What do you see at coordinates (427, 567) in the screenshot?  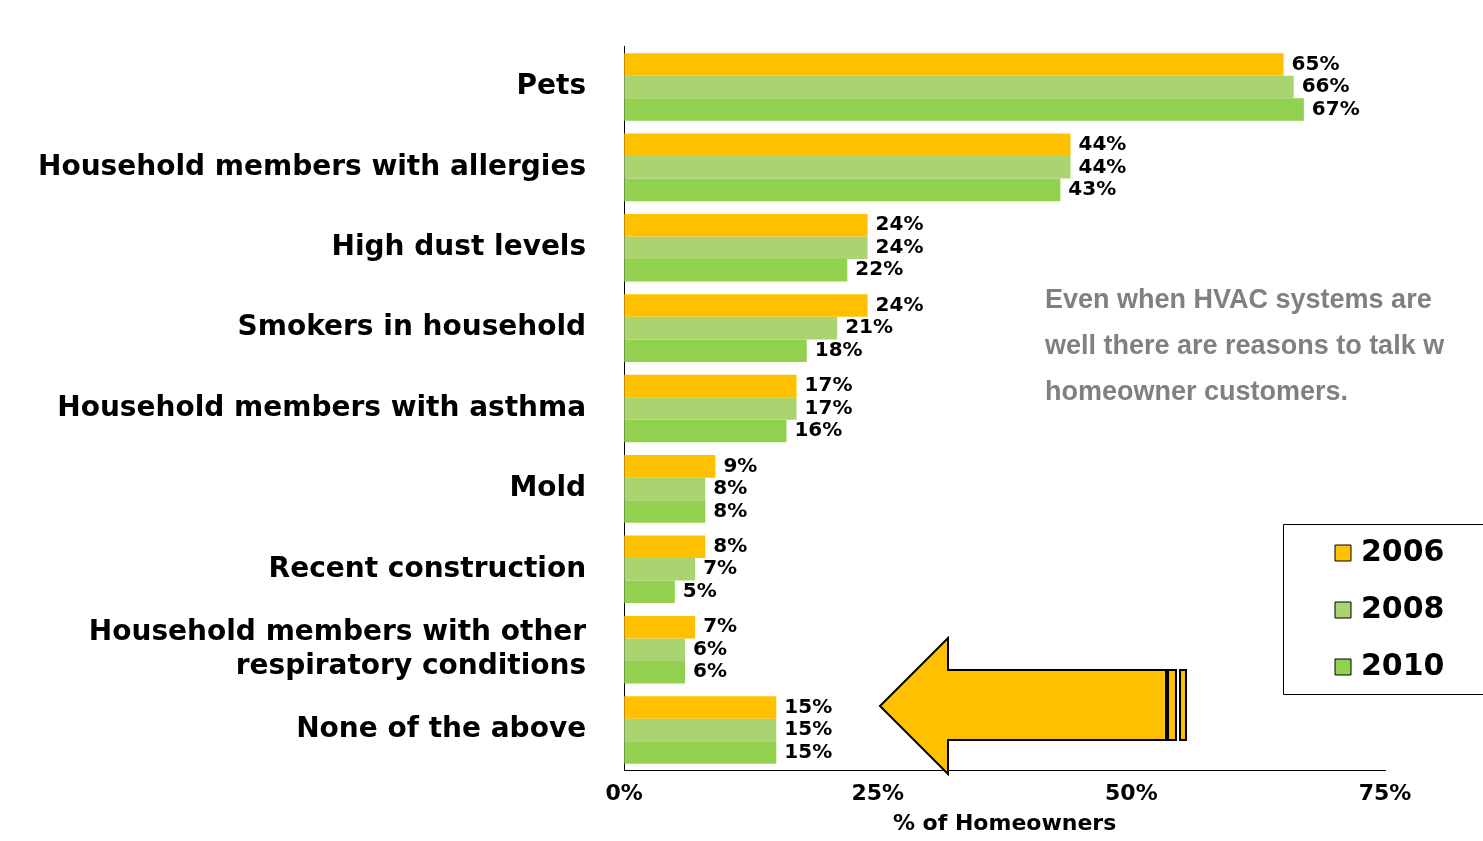 I see `y-tick-label: Recent construction` at bounding box center [427, 567].